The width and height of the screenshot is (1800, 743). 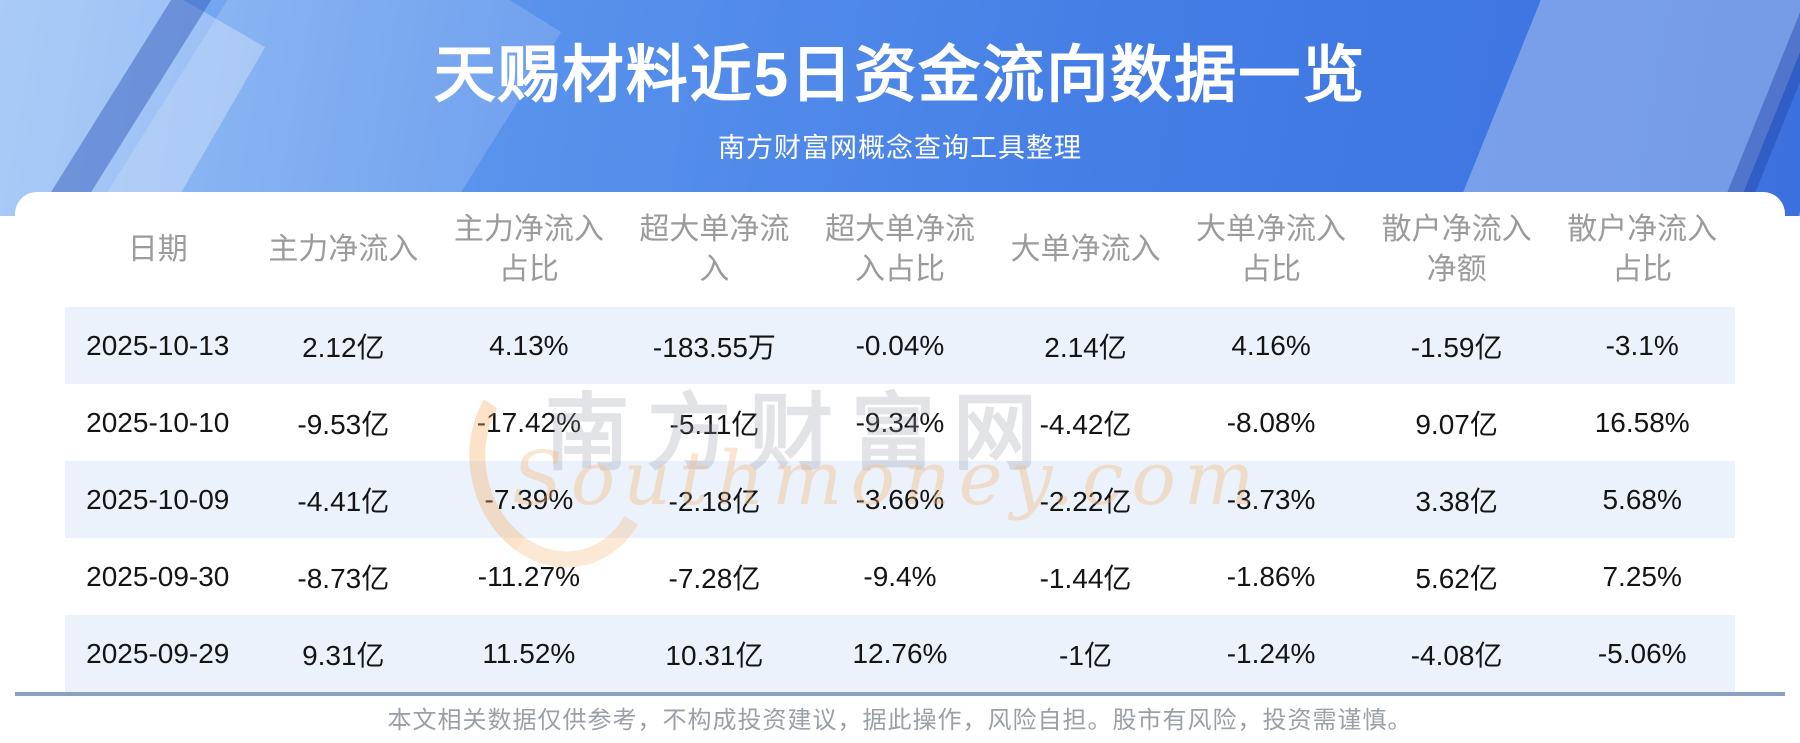 What do you see at coordinates (529, 422) in the screenshot?
I see `table-cell: -17.42%` at bounding box center [529, 422].